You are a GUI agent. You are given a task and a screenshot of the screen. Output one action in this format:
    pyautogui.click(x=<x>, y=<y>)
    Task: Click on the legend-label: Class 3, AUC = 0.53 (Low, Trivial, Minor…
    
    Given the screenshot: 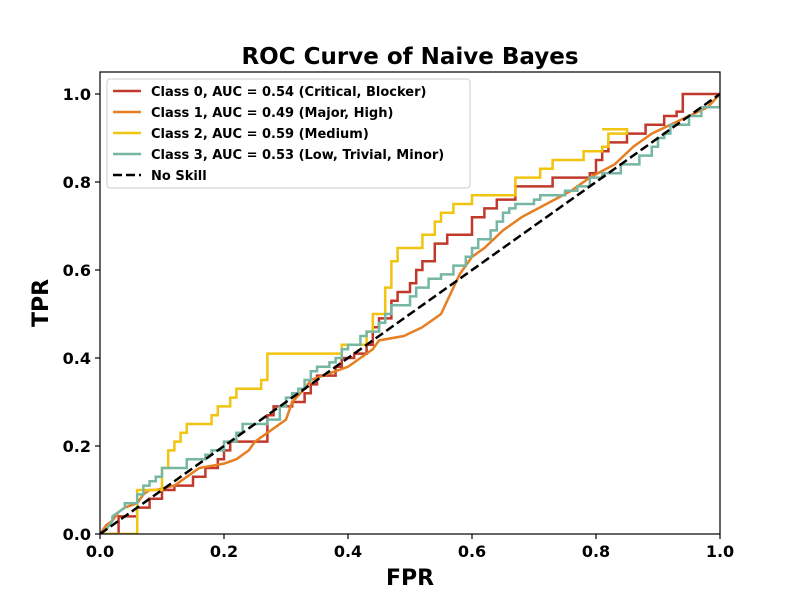 What is the action you would take?
    pyautogui.click(x=297, y=155)
    